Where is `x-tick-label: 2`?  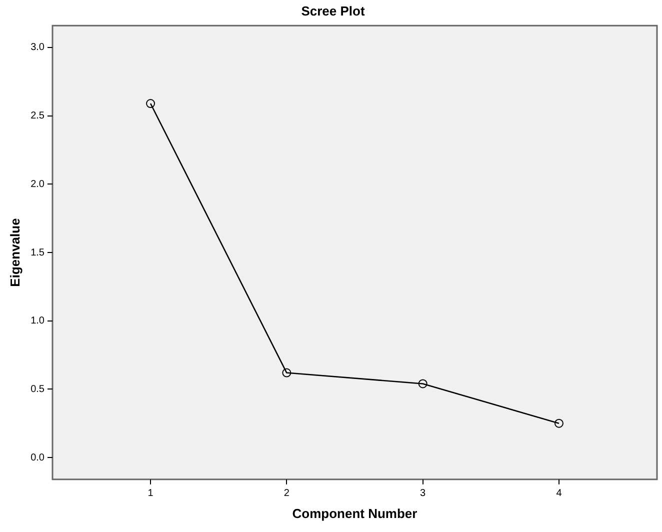
x-tick-label: 2 is located at coordinates (287, 494).